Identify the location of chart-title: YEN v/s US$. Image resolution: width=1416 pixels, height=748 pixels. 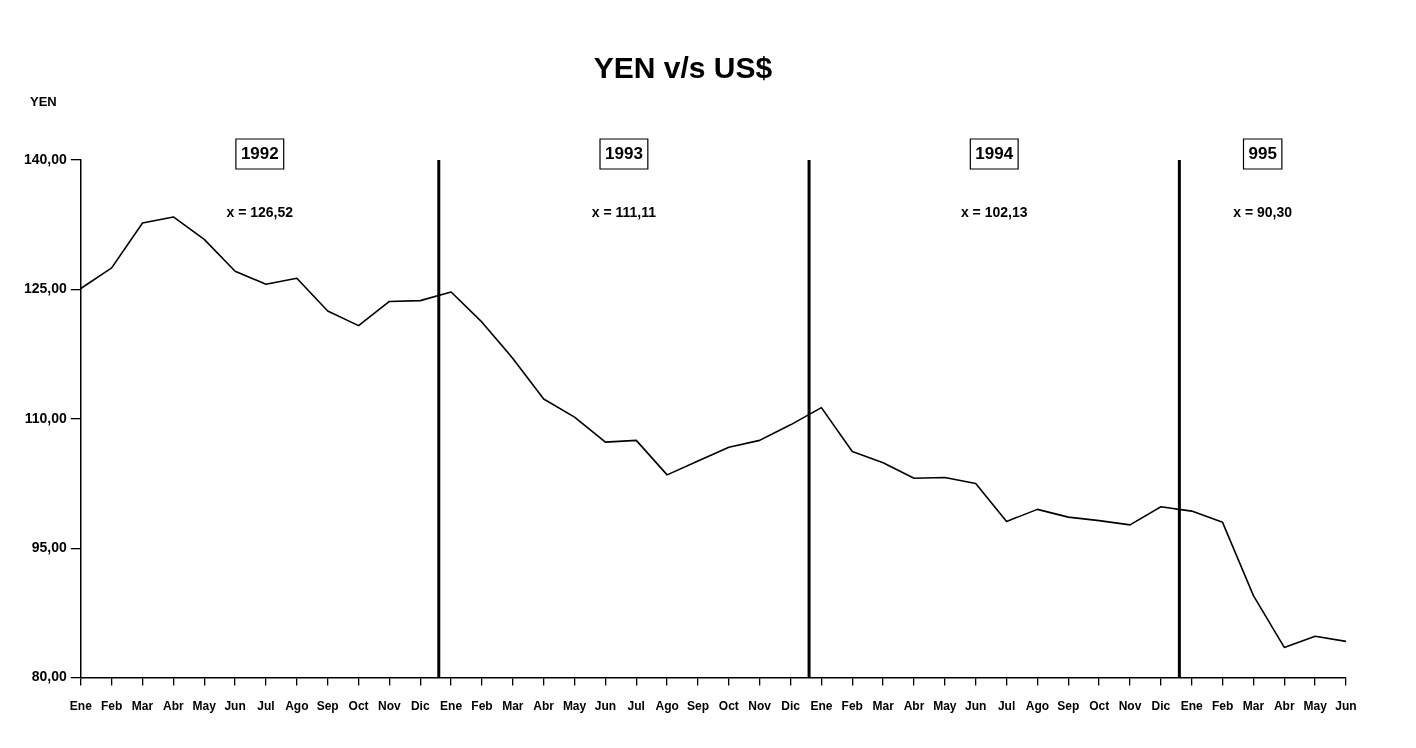
(683, 68).